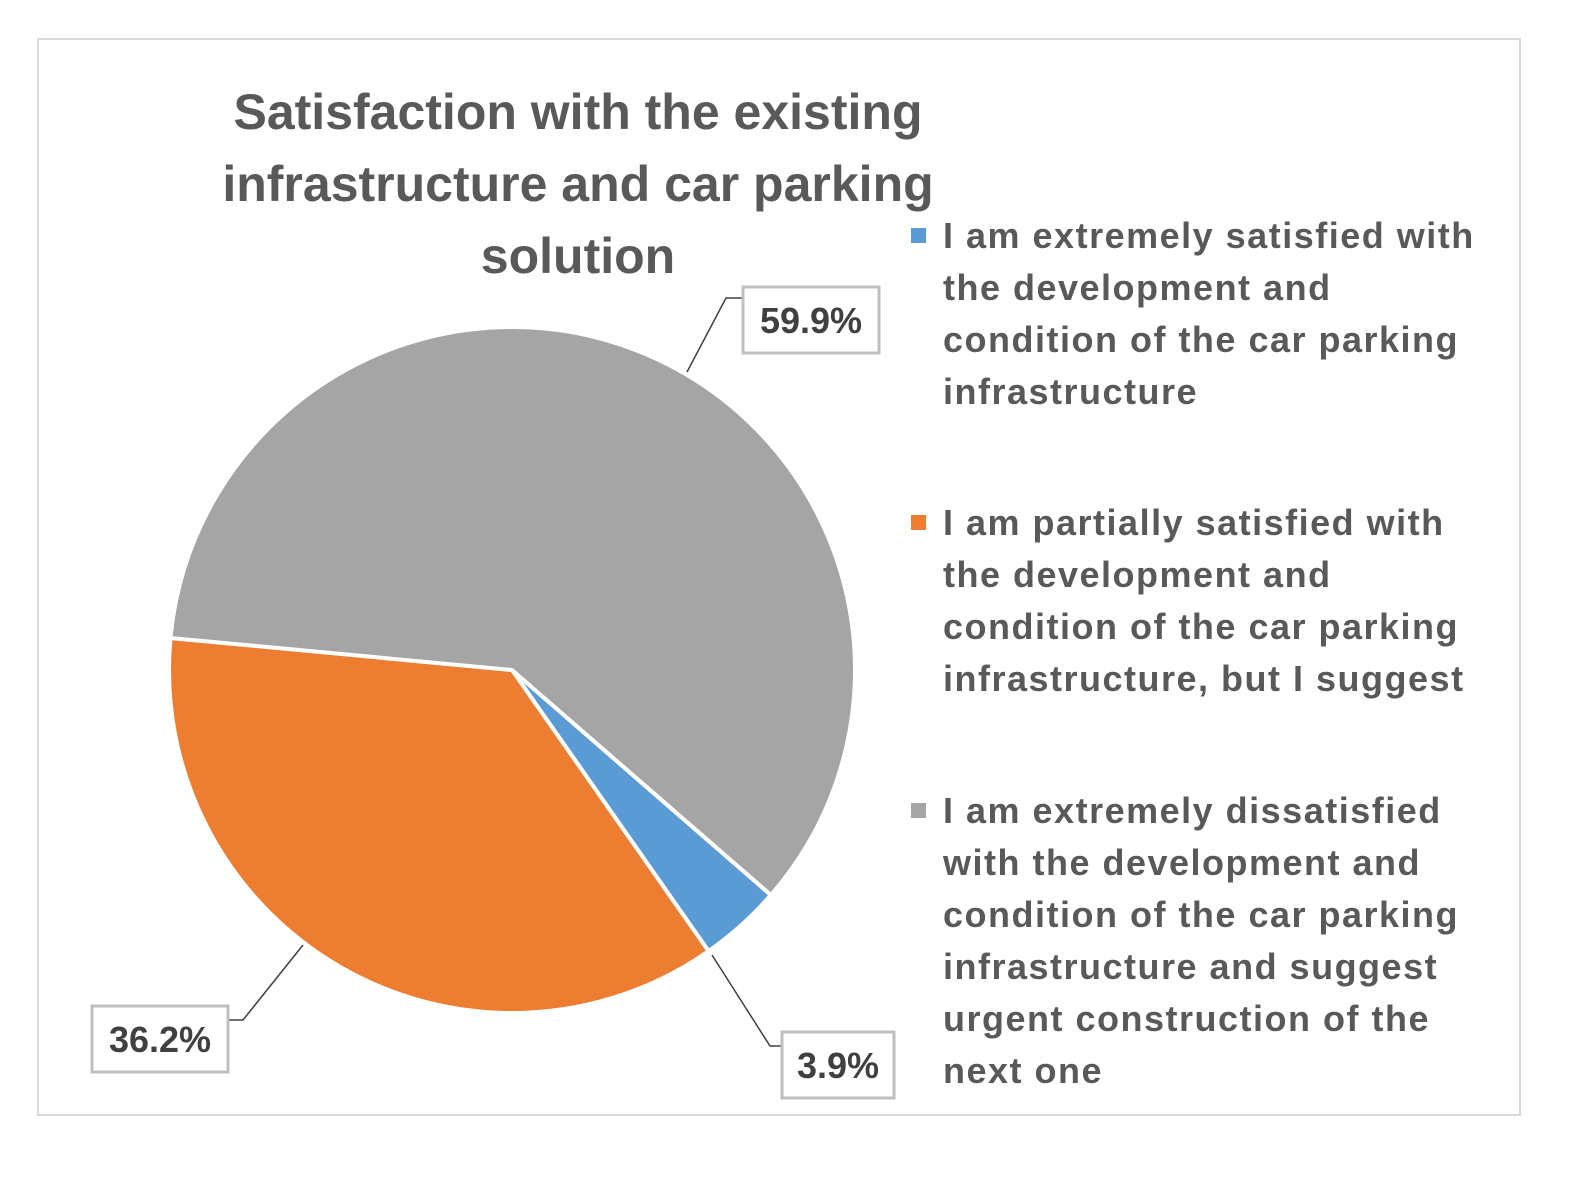  I want to click on slice-partially-satisfied, so click(439, 825).